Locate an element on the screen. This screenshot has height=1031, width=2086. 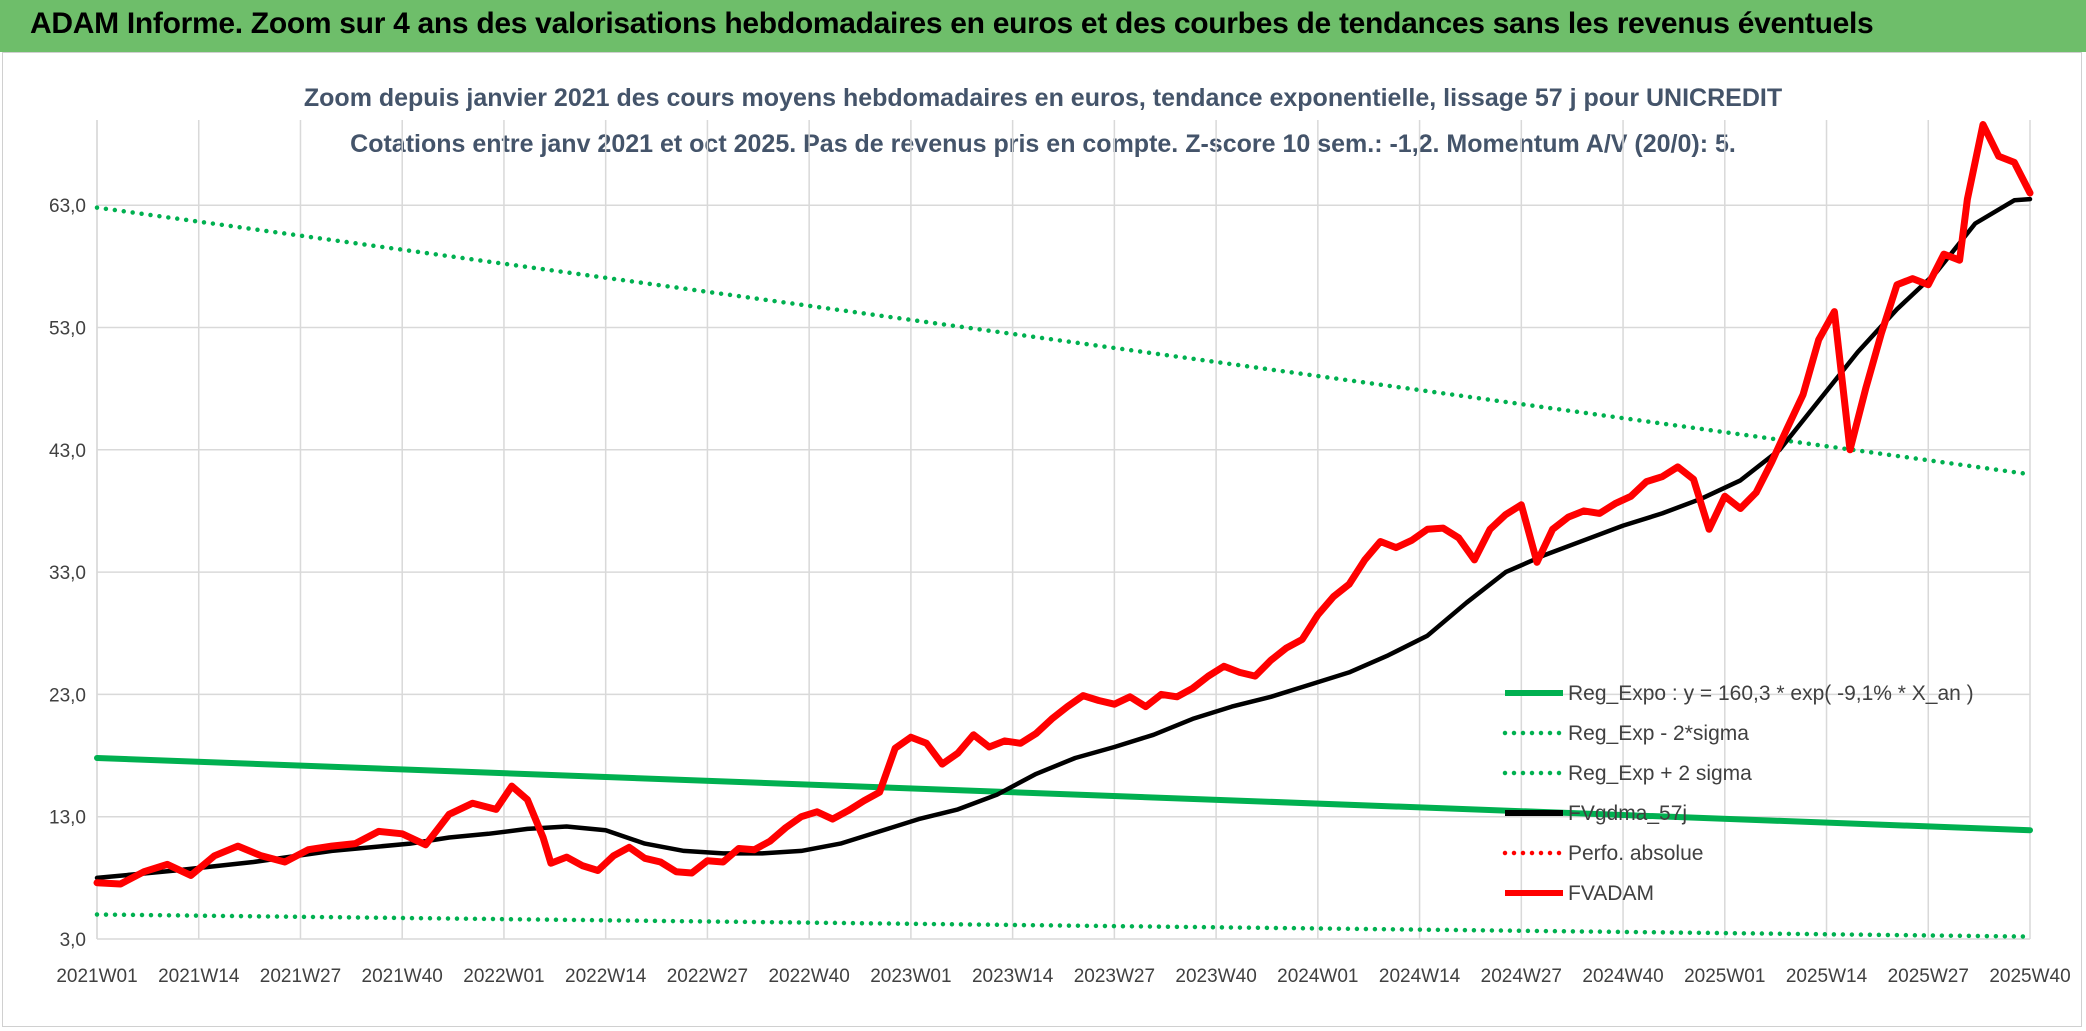
x-tick-label: 2024W40 is located at coordinates (1622, 976).